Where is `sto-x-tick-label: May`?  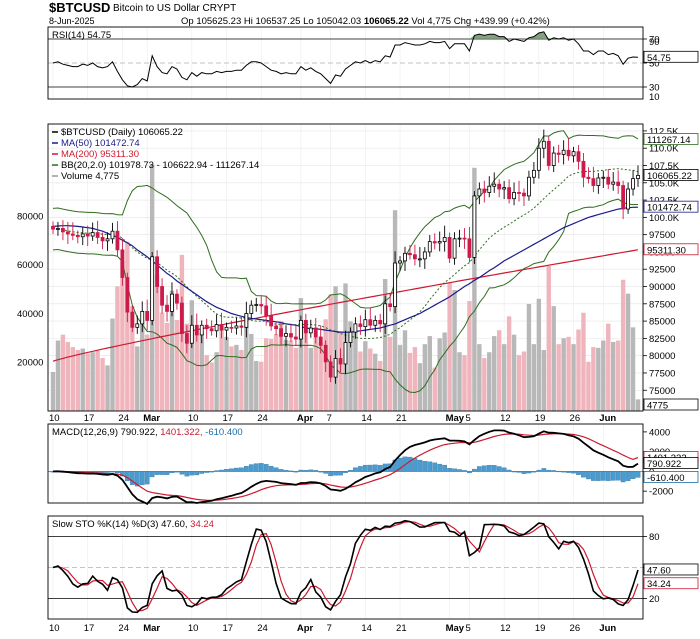
sto-x-tick-label: May is located at coordinates (455, 628).